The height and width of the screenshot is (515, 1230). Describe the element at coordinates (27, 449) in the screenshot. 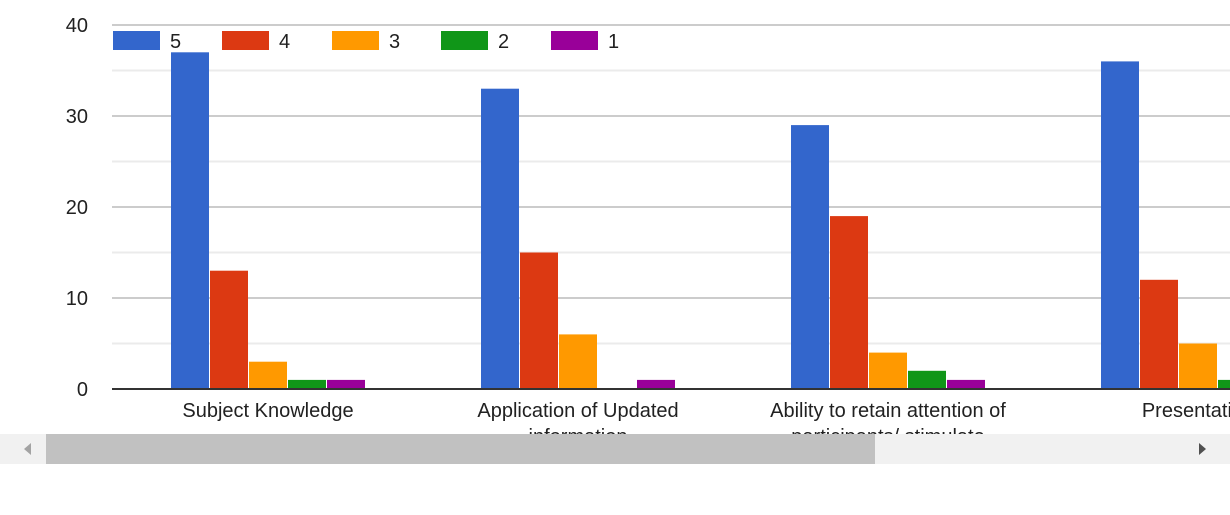

I see `chevron-left-icon` at that location.